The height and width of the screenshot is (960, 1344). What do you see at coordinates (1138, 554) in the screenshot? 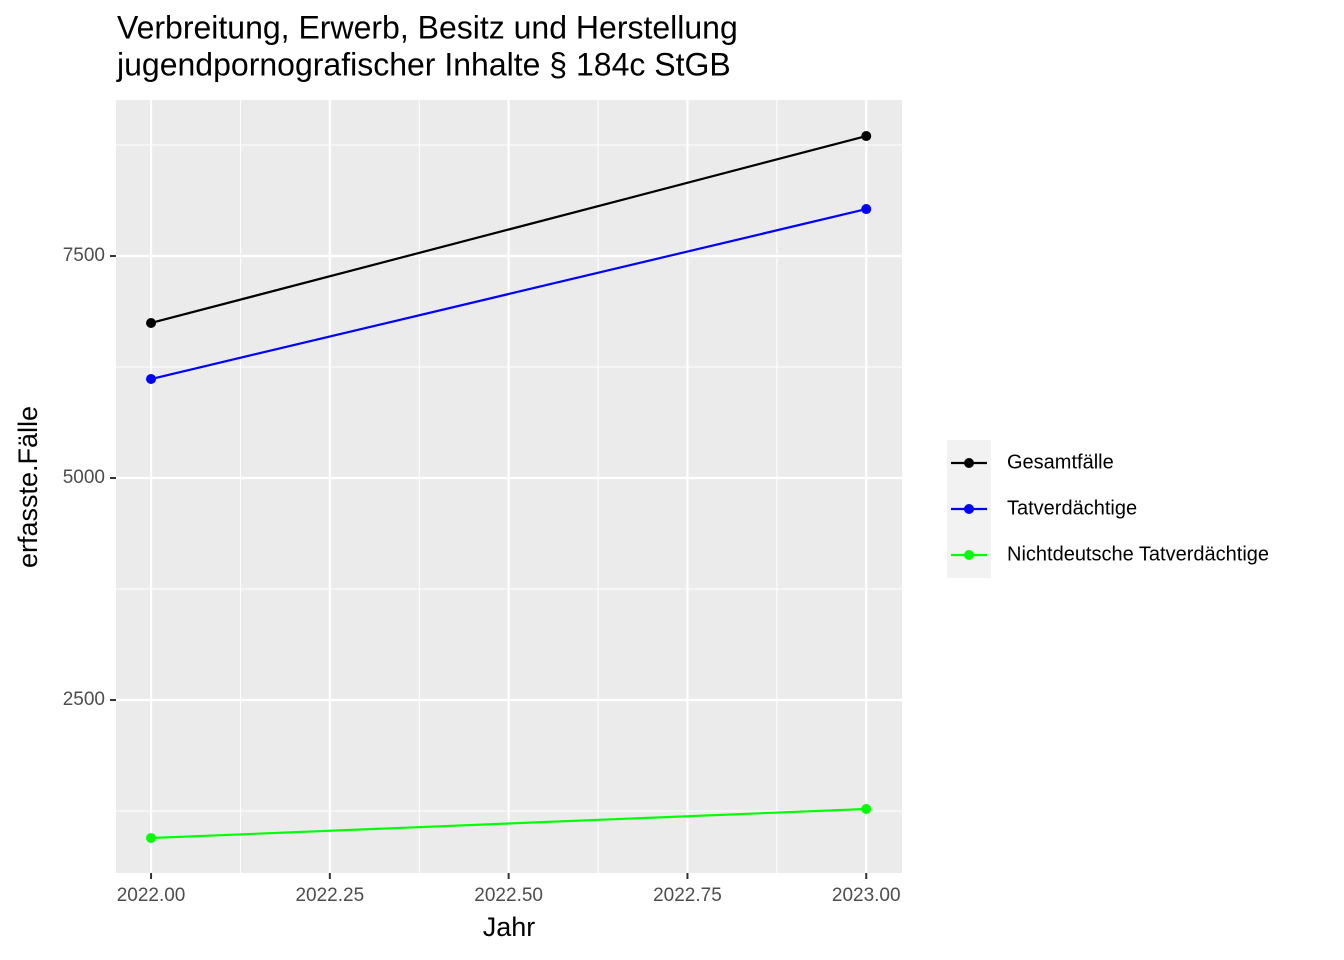
I see `legend-label: Nichtdeutsche Tatverdächtige` at bounding box center [1138, 554].